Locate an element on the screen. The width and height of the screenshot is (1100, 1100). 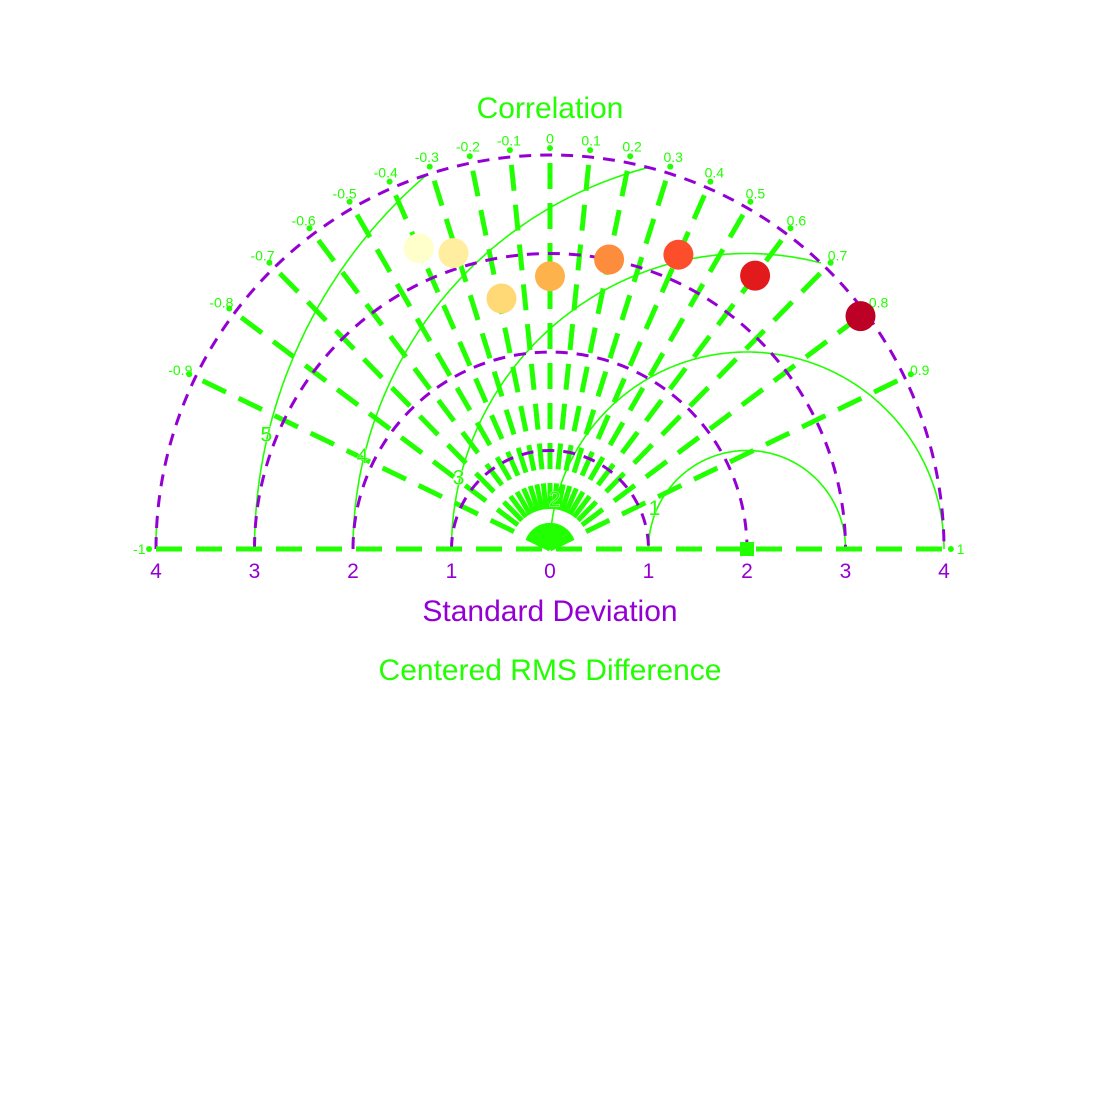
std-tick-label: 0 is located at coordinates (550, 571).